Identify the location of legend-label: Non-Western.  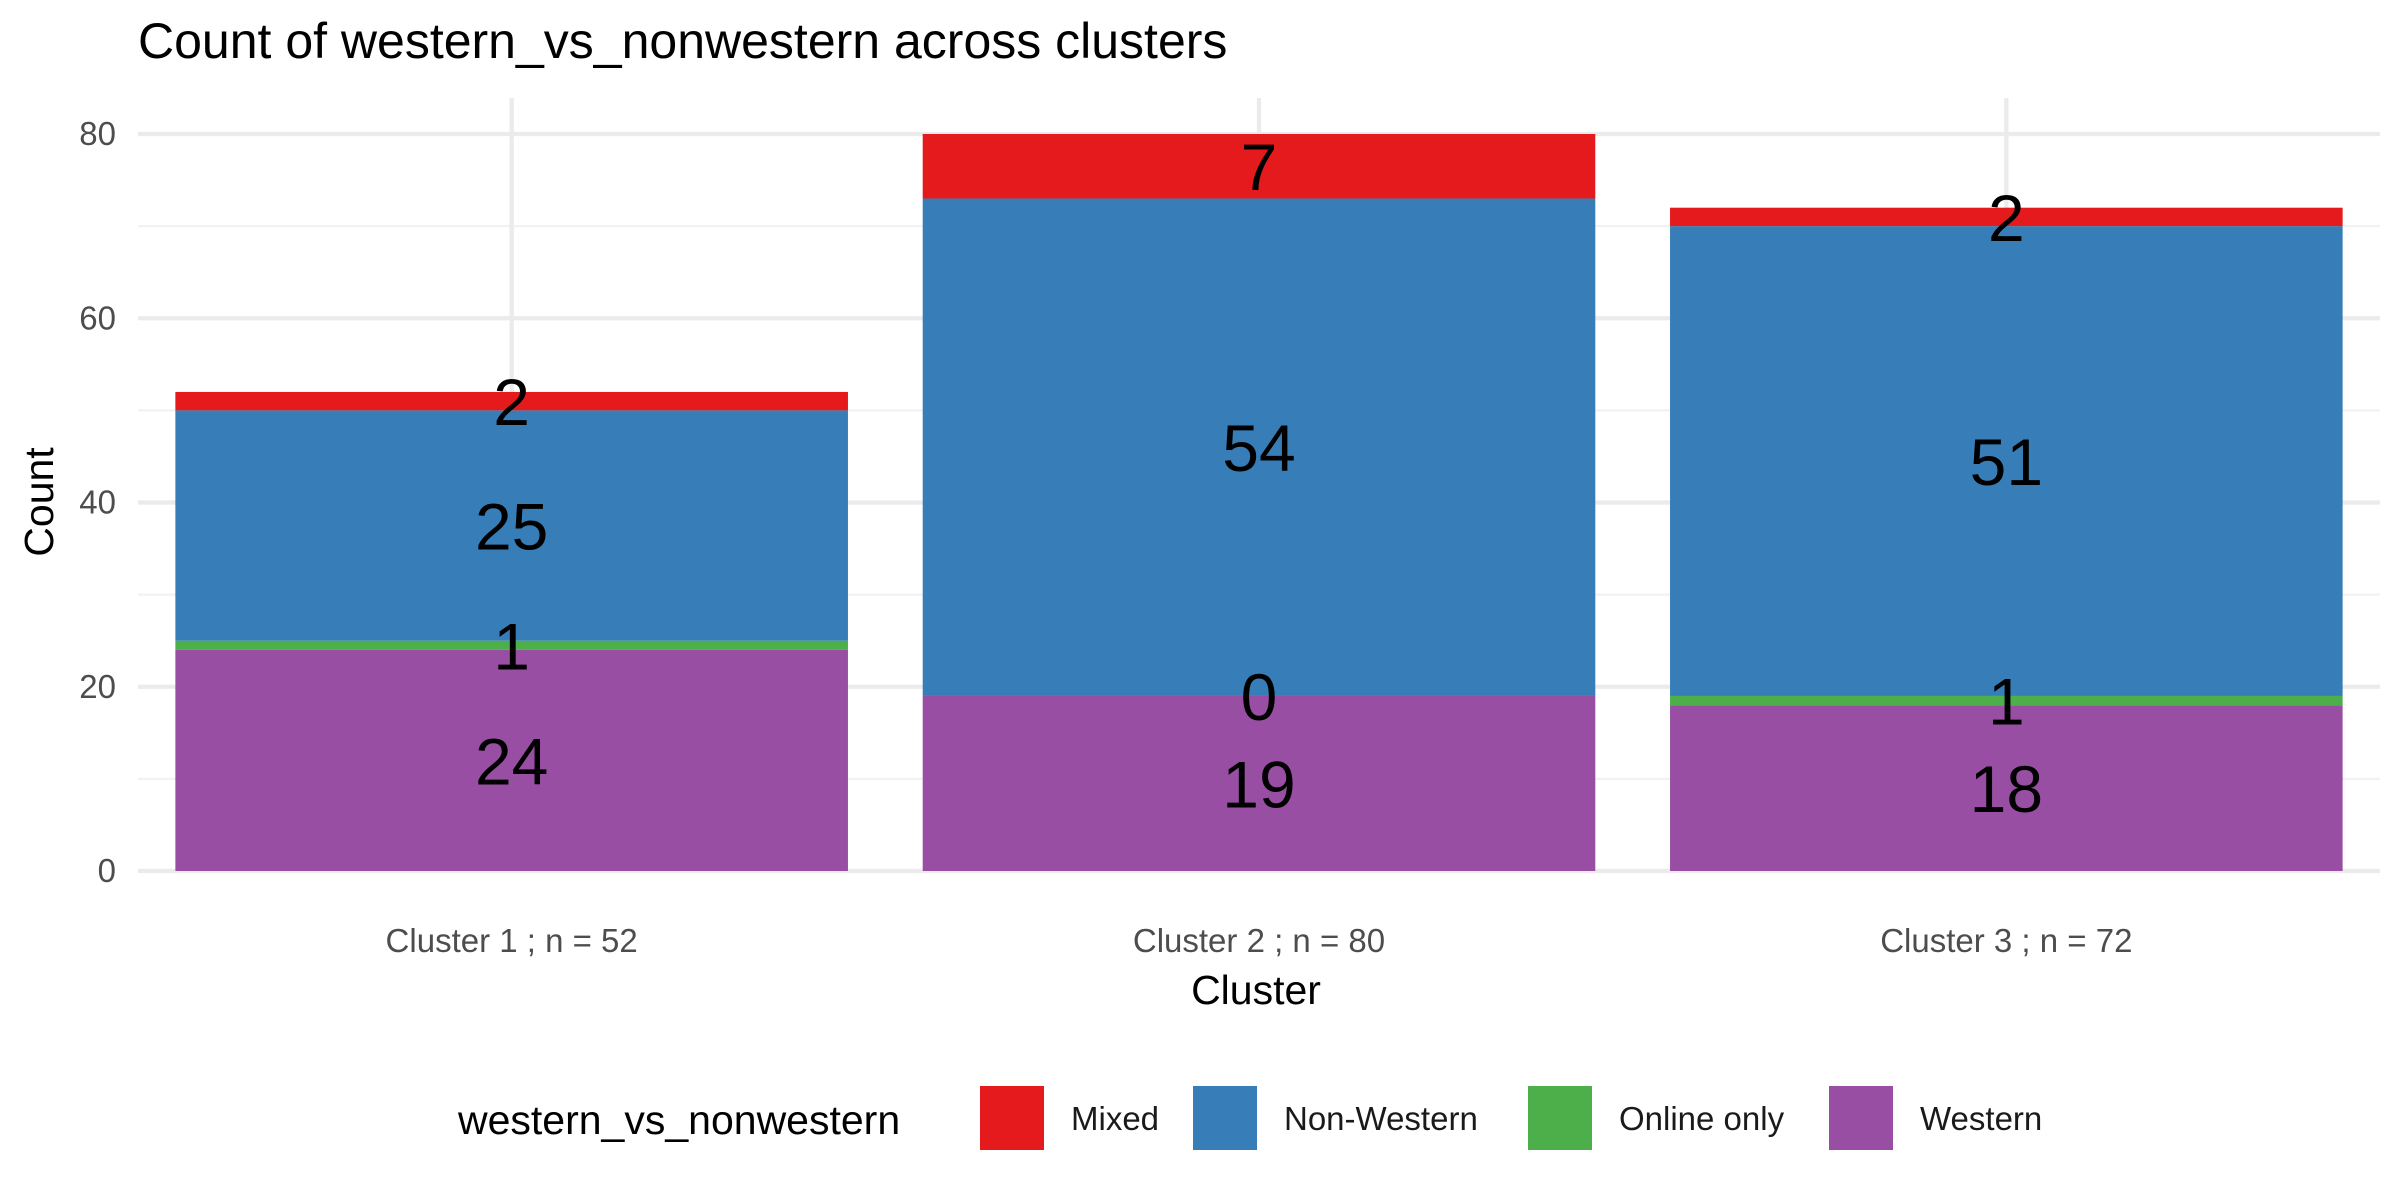
(1381, 1118).